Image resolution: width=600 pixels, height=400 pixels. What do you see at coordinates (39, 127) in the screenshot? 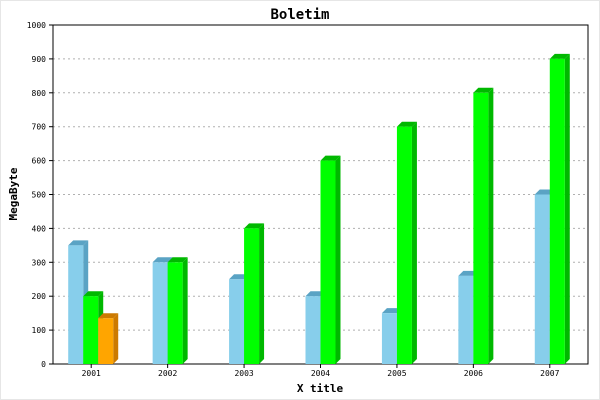
I see `y-tick-label: 700` at bounding box center [39, 127].